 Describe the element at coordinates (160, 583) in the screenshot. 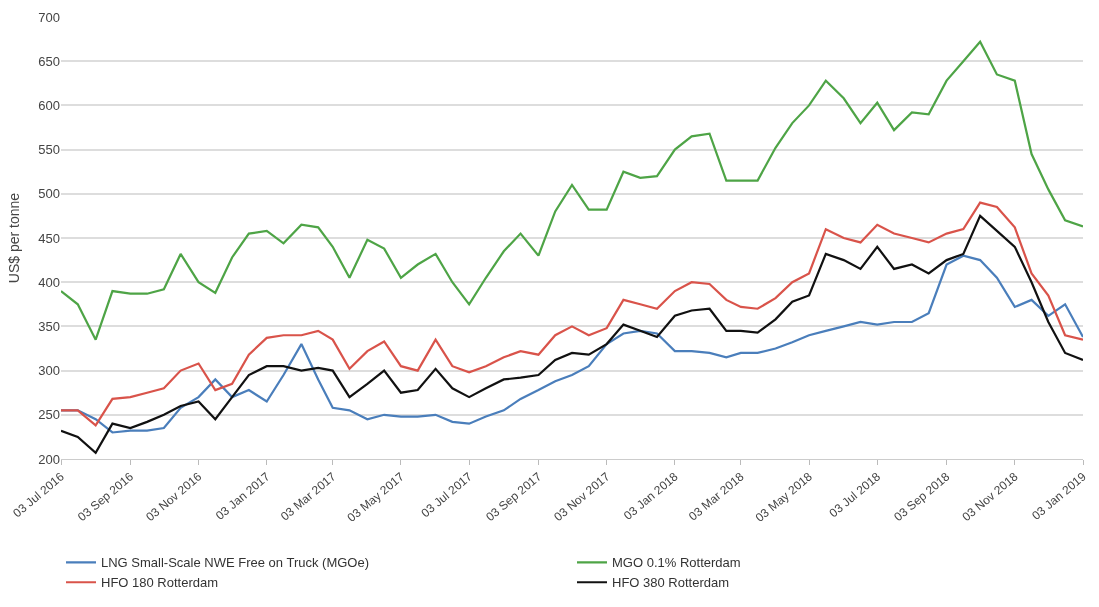

I see `legend-label: HFO 180 Rotterdam` at that location.